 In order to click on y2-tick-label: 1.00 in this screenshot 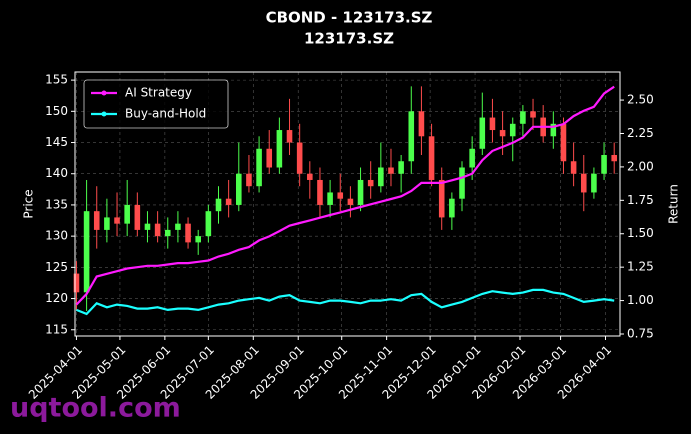, I will do `click(640, 300)`.